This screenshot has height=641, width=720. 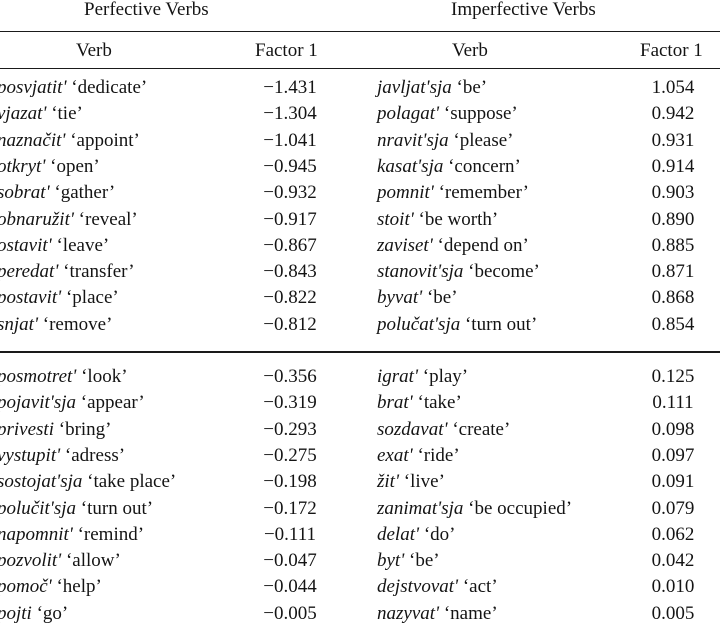 What do you see at coordinates (474, 508) in the screenshot?
I see `imperfective-verb-cell: zanimat'sja ‘be occupied’` at bounding box center [474, 508].